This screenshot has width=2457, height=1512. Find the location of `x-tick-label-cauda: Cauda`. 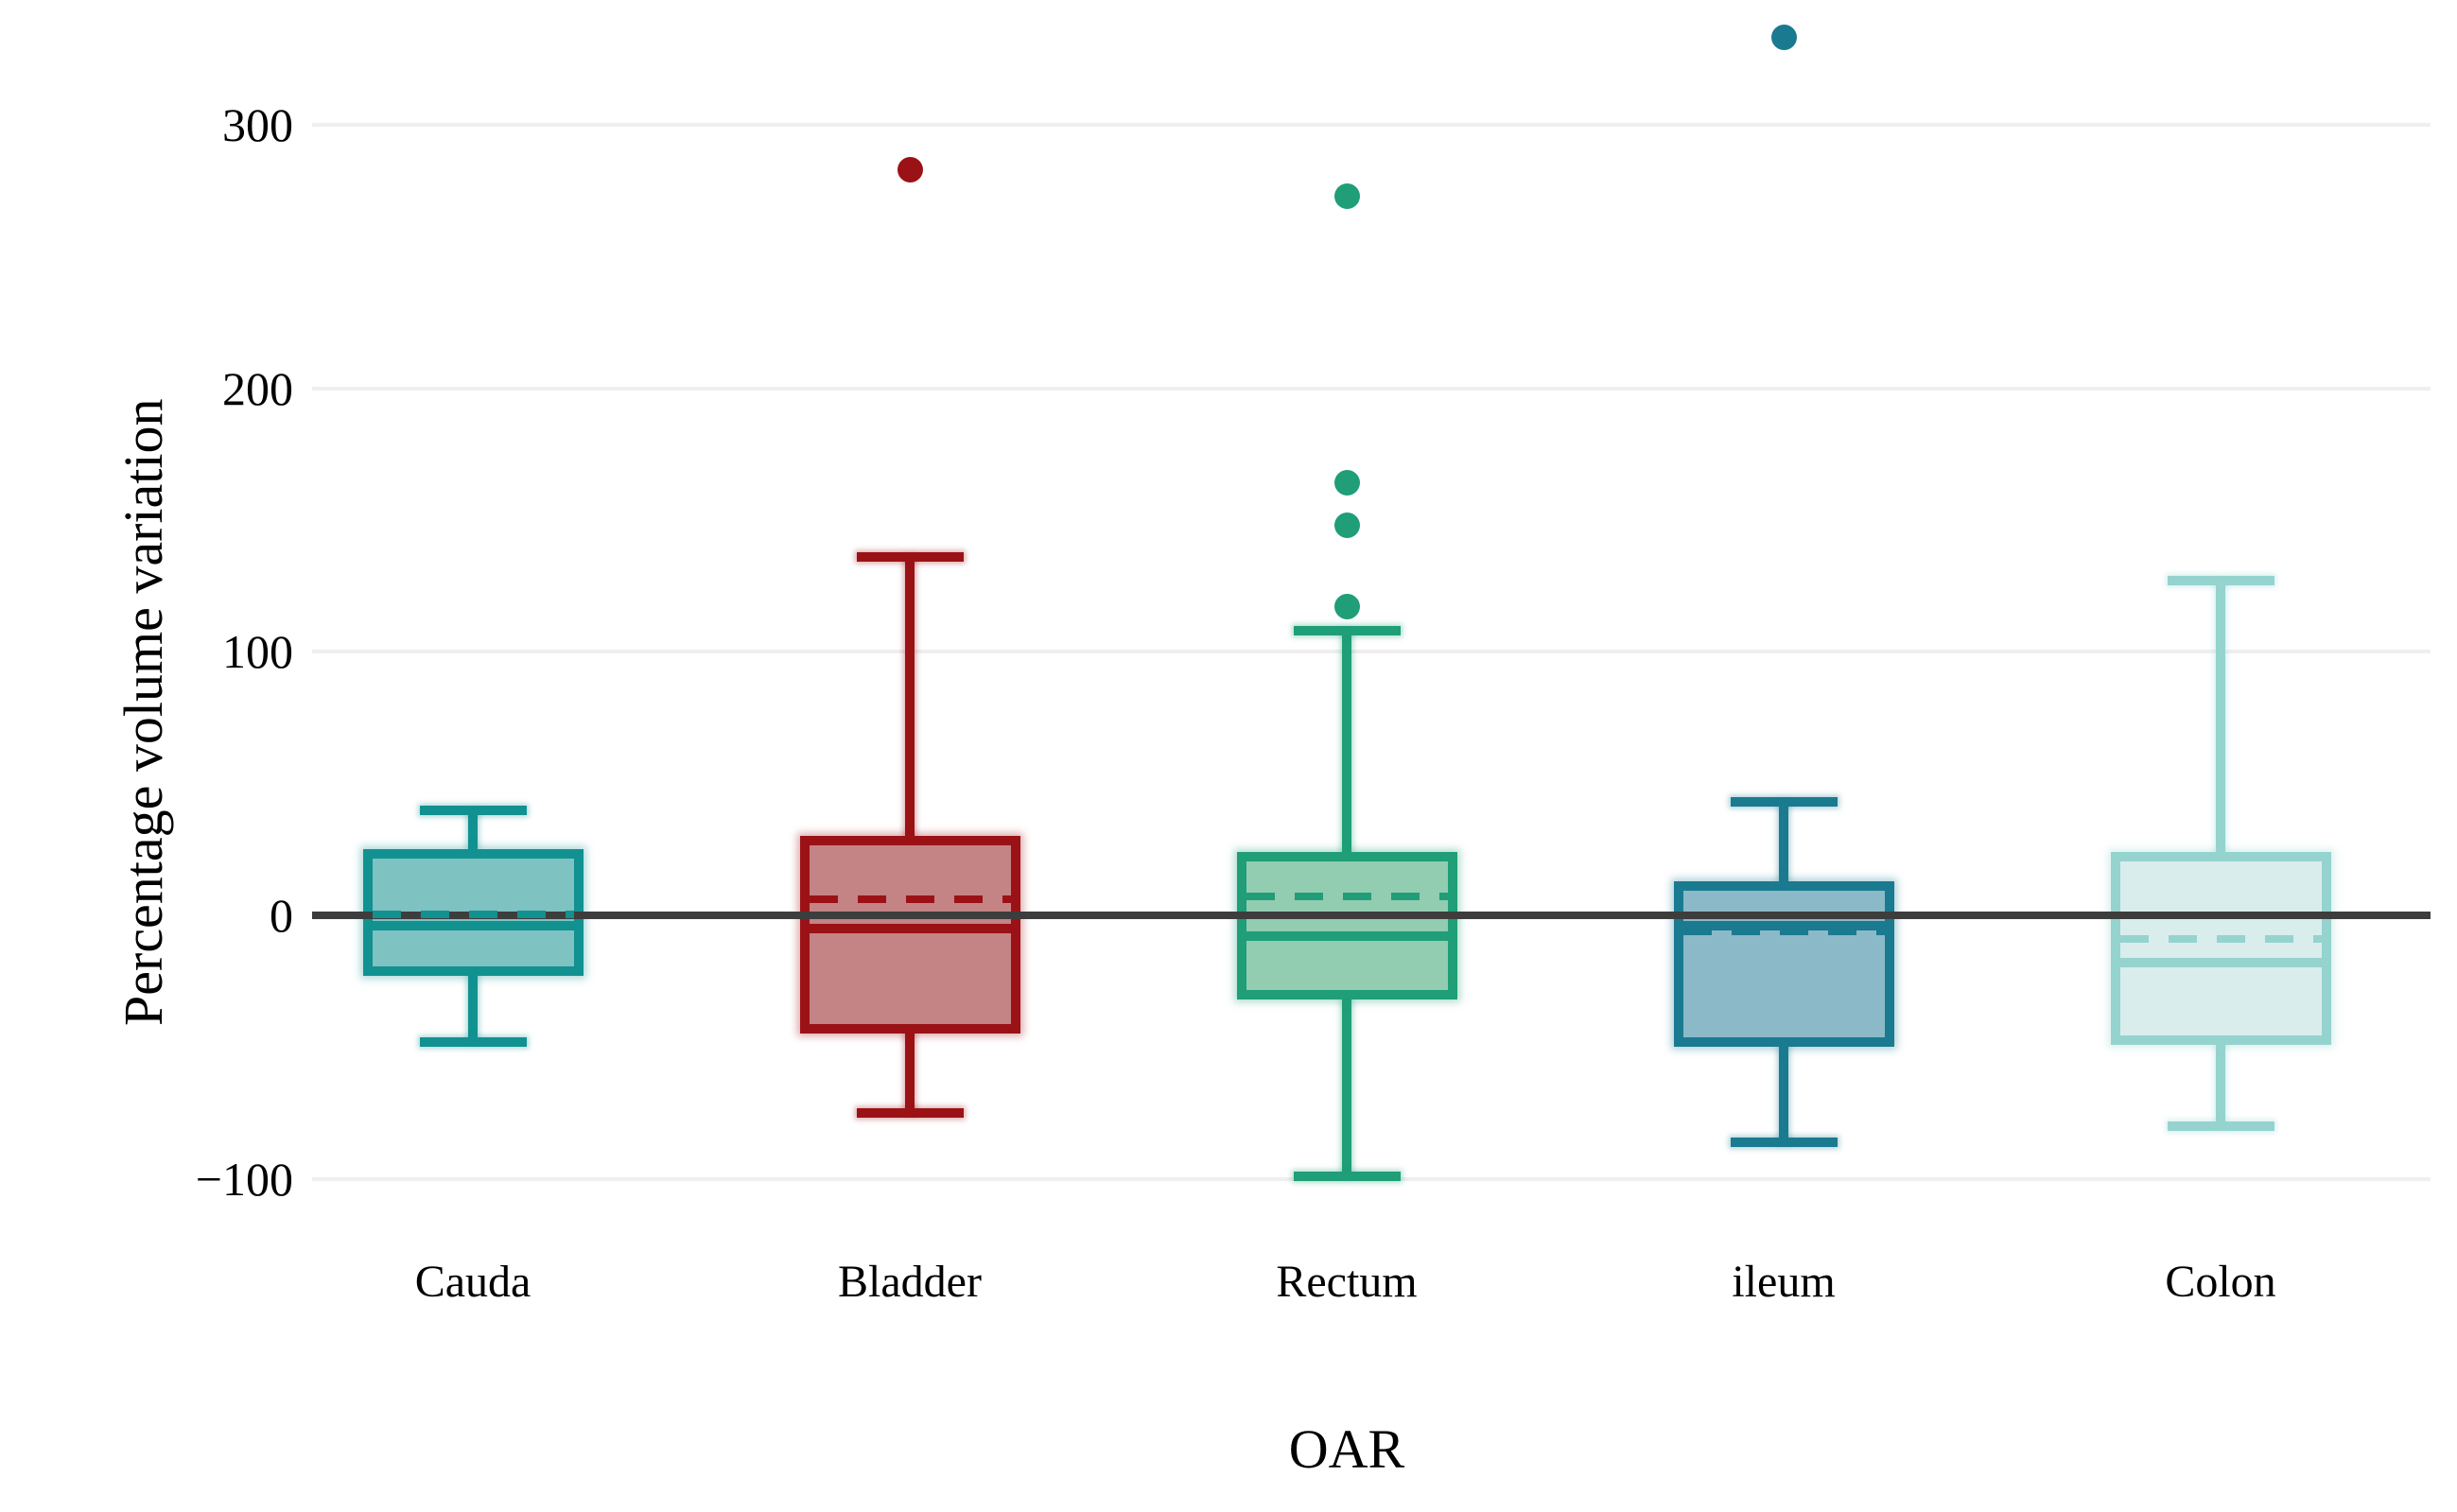

x-tick-label-cauda: Cauda is located at coordinates (473, 1282).